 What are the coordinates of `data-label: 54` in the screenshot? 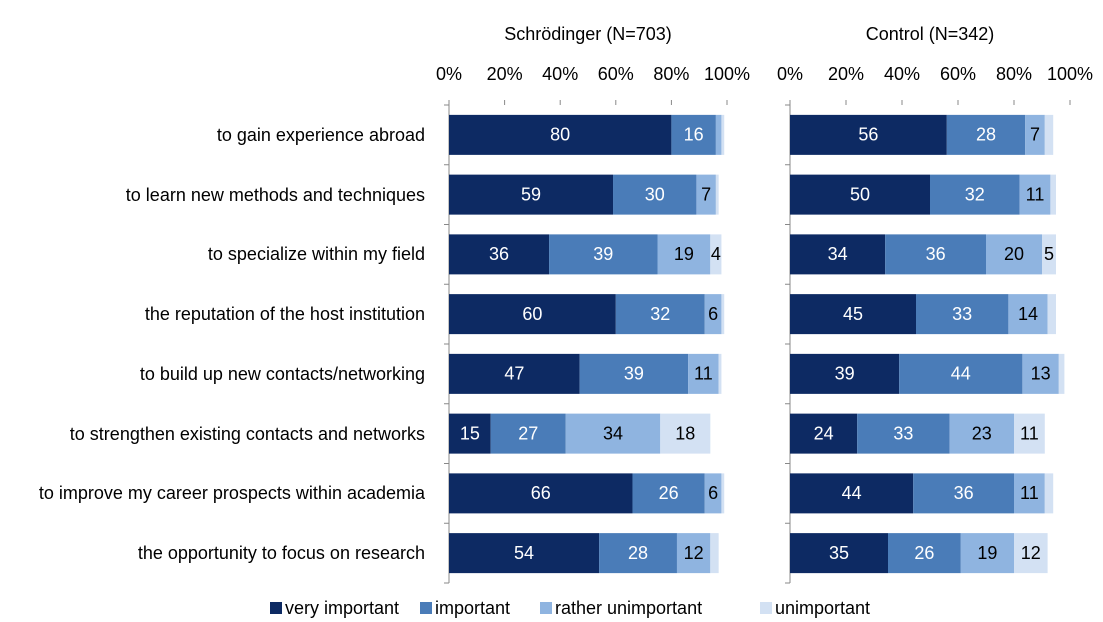 It's located at (524, 553).